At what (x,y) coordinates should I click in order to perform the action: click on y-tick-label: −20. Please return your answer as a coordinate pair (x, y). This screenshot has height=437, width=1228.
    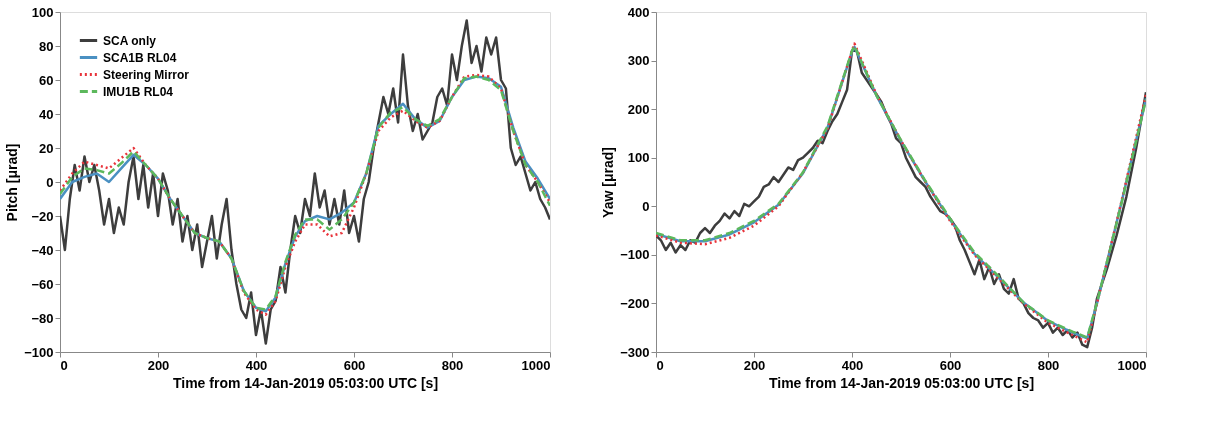
    Looking at the image, I should click on (42, 216).